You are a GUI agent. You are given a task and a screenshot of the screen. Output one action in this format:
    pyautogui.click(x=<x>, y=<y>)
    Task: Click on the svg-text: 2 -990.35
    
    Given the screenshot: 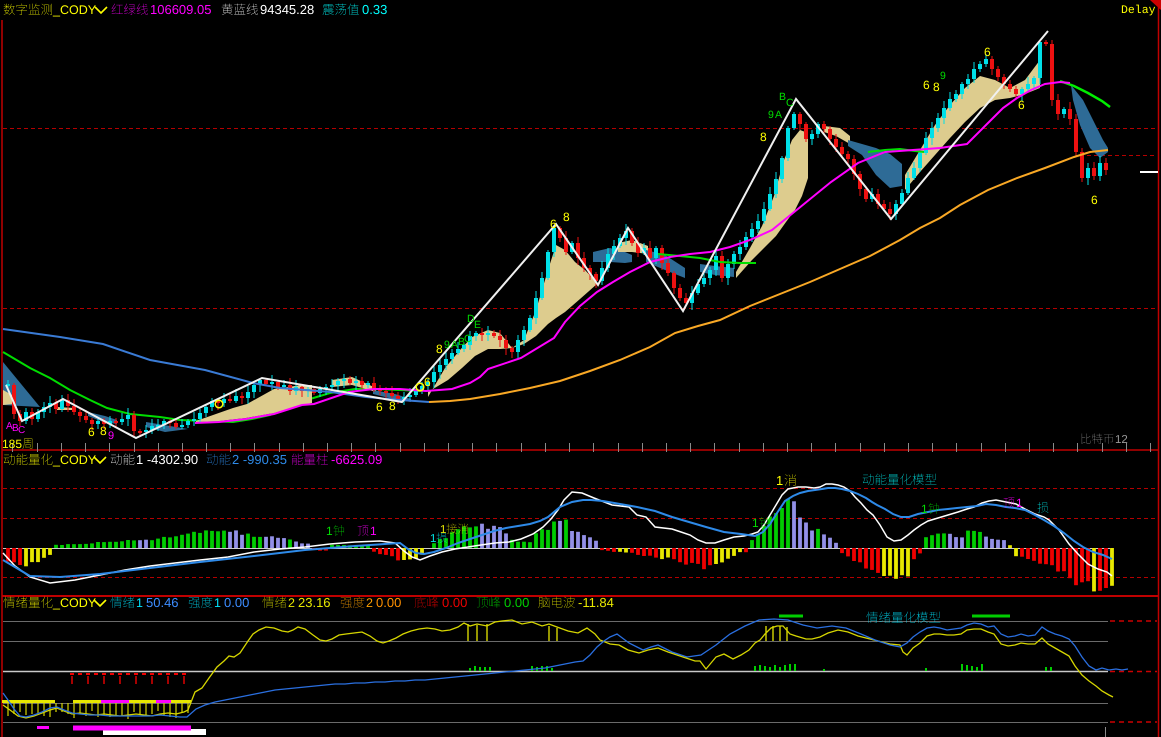 What is the action you would take?
    pyautogui.click(x=259, y=459)
    